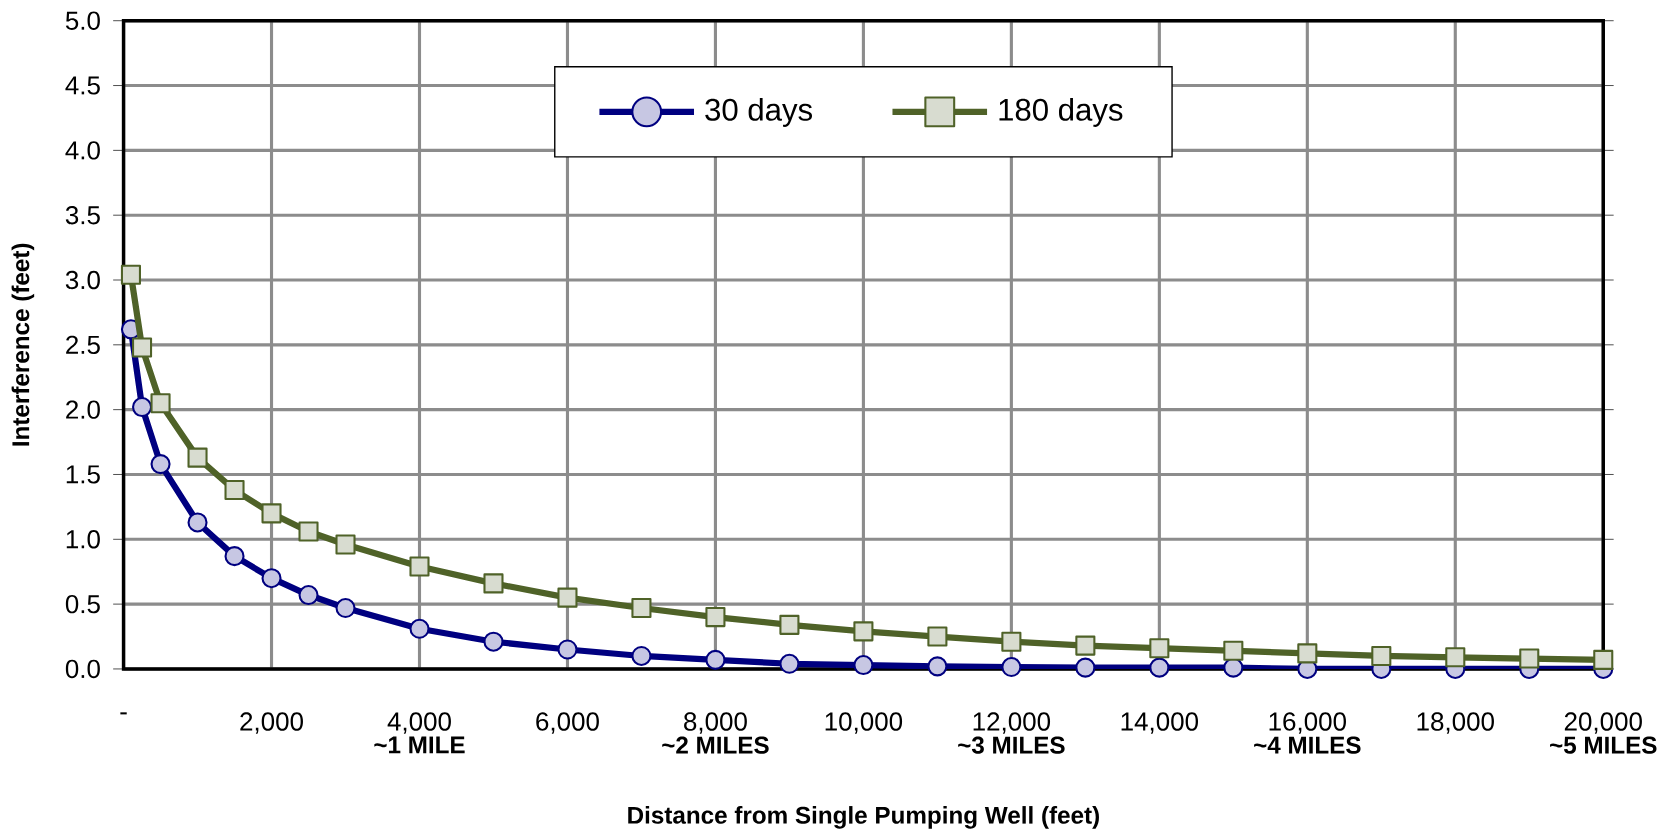  What do you see at coordinates (1603, 745) in the screenshot?
I see `text: ~5 MILES` at bounding box center [1603, 745].